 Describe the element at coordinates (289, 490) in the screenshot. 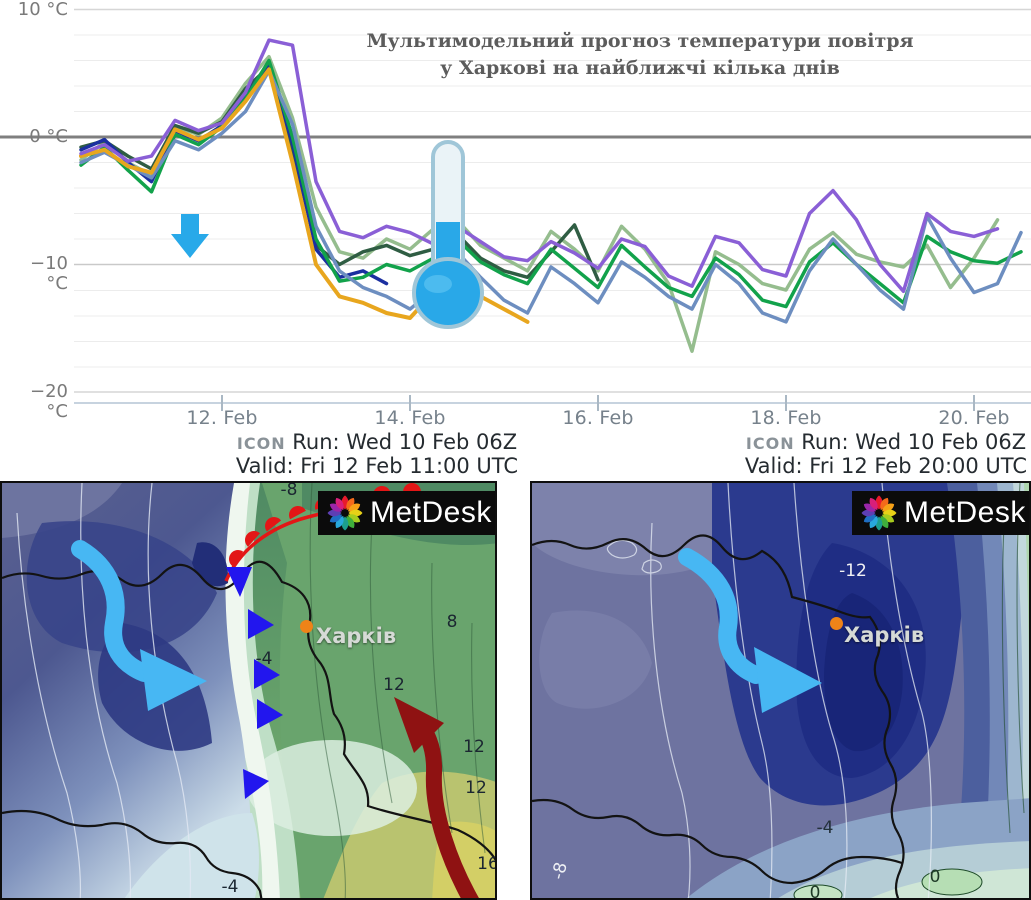

I see `map-temp-label: -8` at that location.